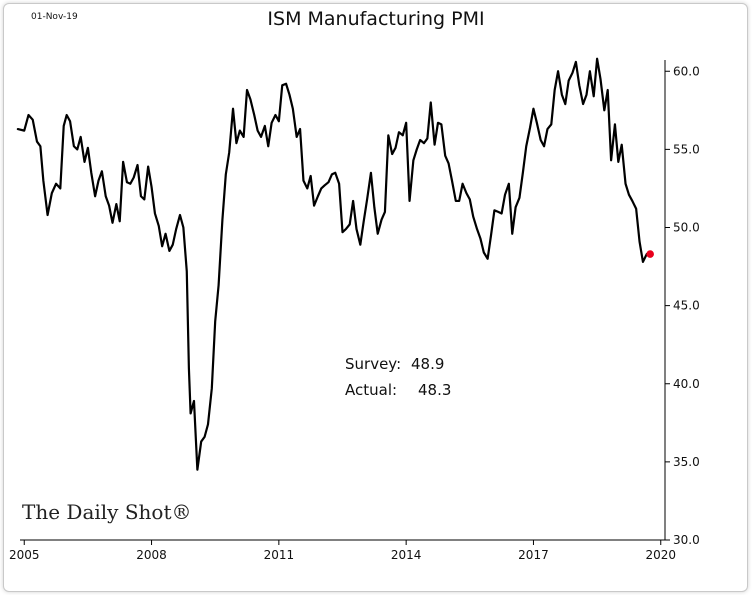 The height and width of the screenshot is (595, 752). I want to click on actual-label: Actual:, so click(371, 390).